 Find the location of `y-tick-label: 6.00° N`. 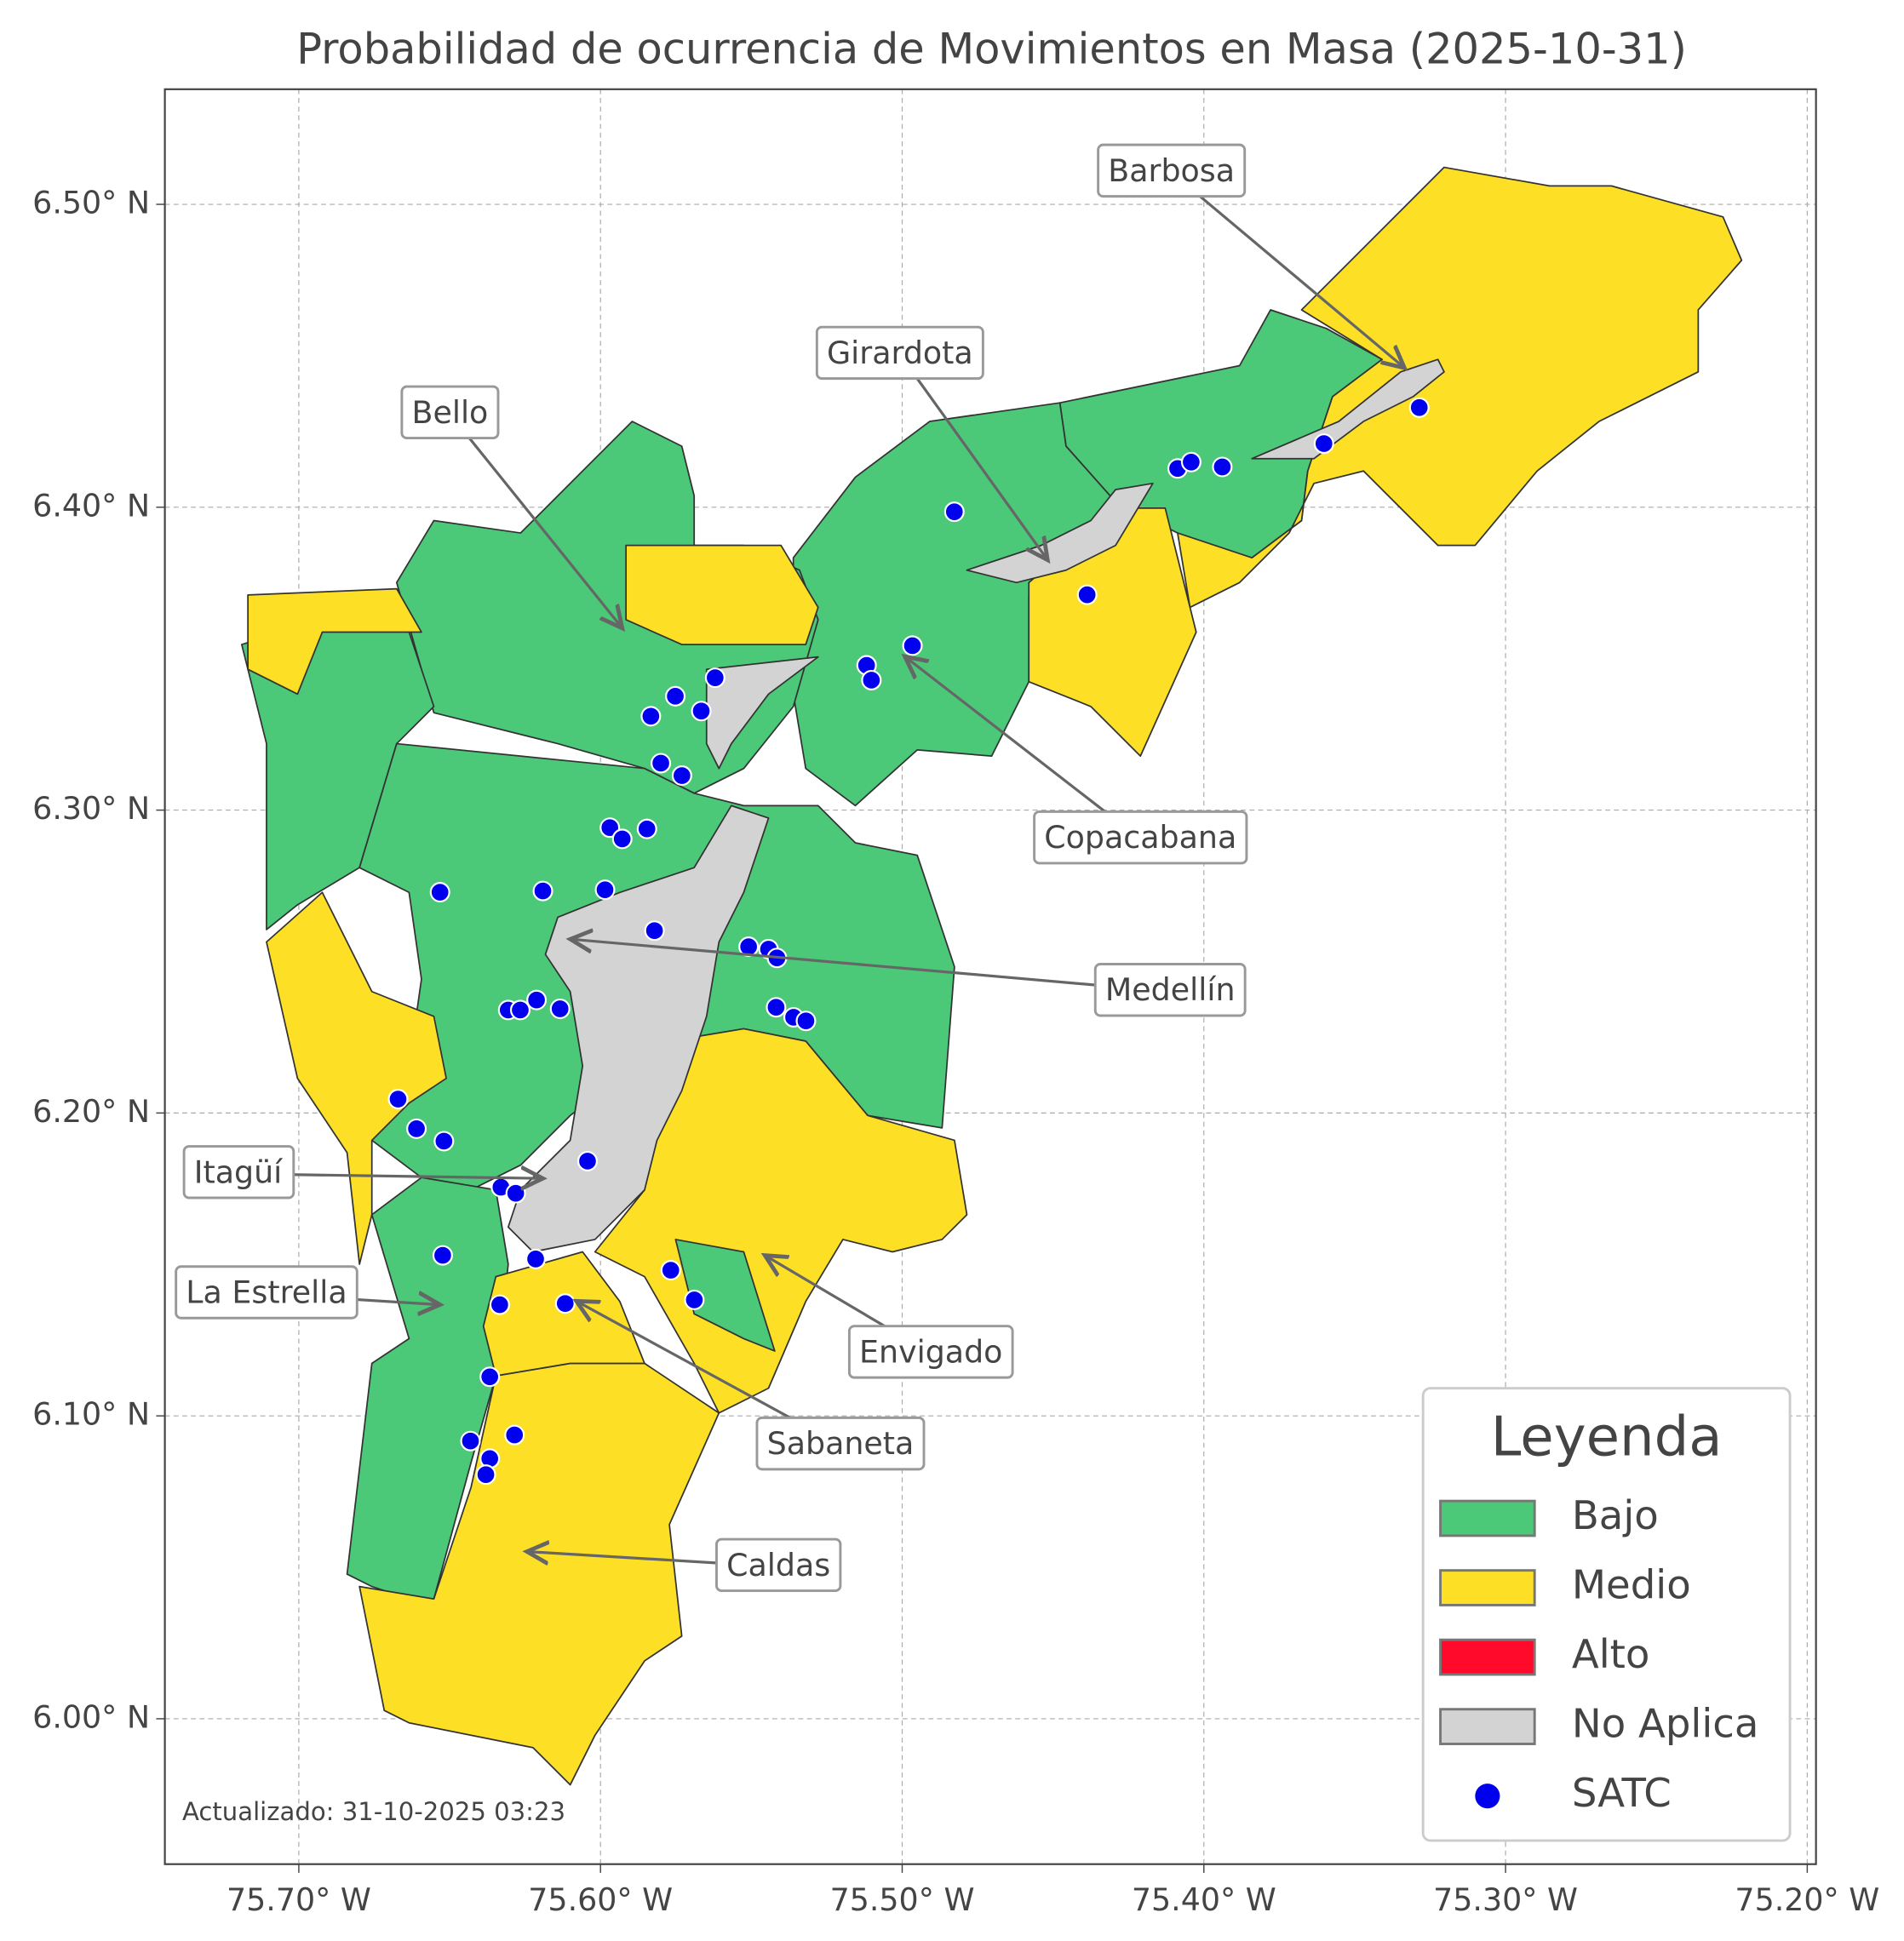

y-tick-label: 6.00° N is located at coordinates (91, 1716).